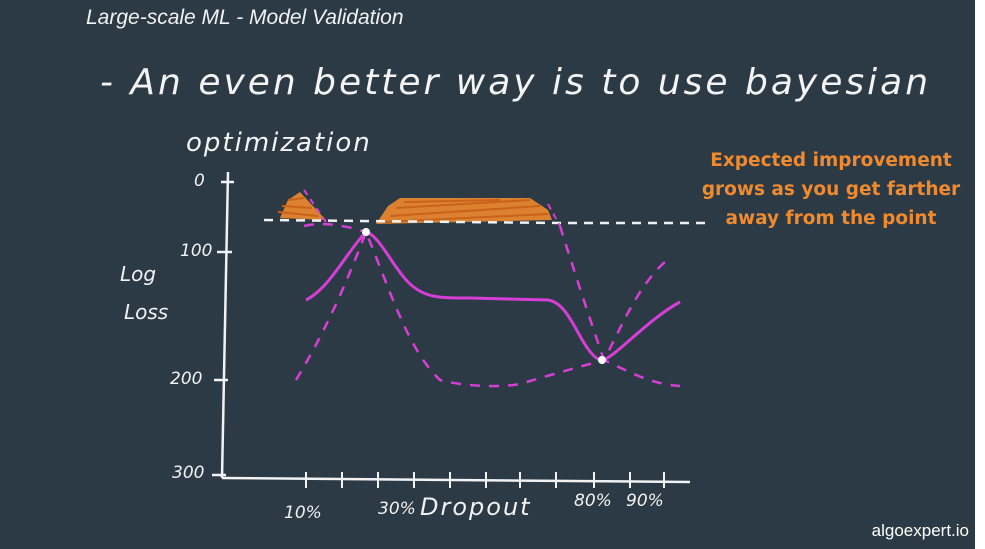  Describe the element at coordinates (476, 507) in the screenshot. I see `x-axis-label: Dropout` at that location.